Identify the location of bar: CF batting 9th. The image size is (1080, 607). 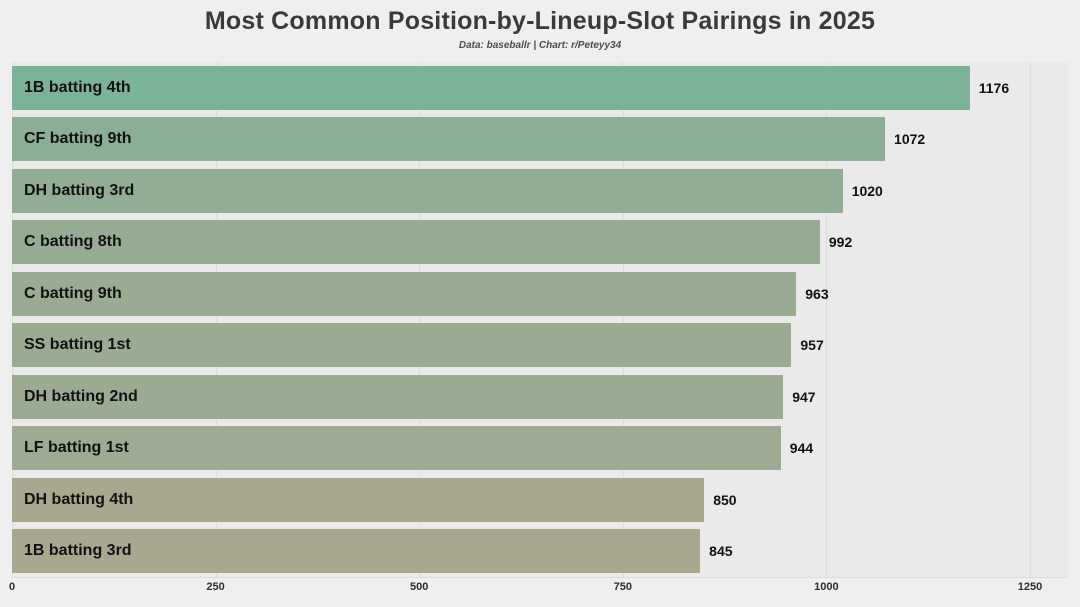
(449, 139).